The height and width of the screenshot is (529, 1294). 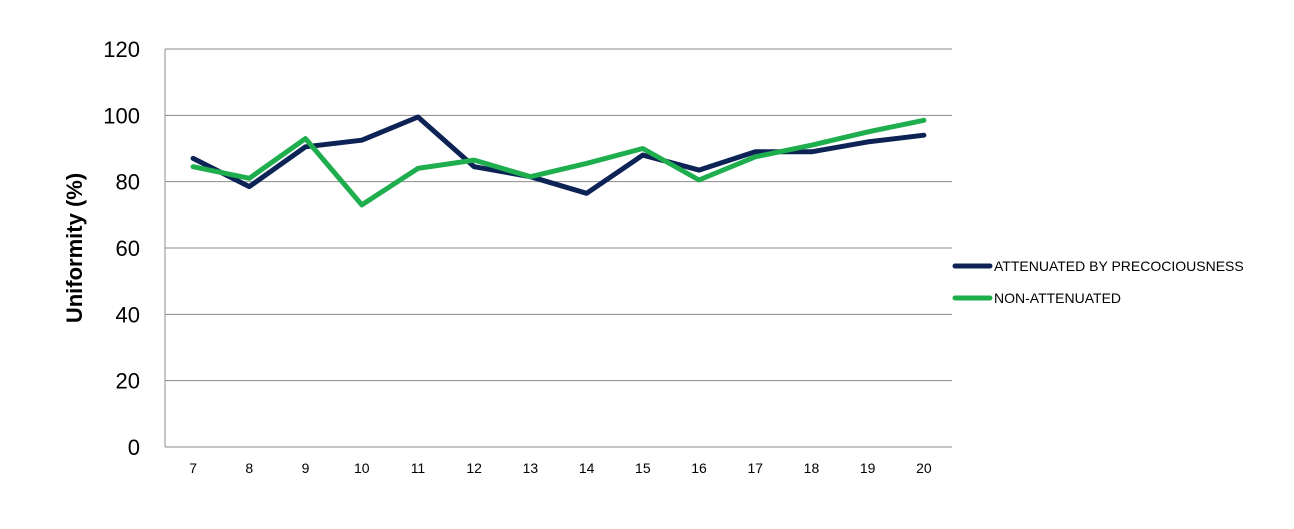 What do you see at coordinates (128, 314) in the screenshot?
I see `y-tick-label: 40` at bounding box center [128, 314].